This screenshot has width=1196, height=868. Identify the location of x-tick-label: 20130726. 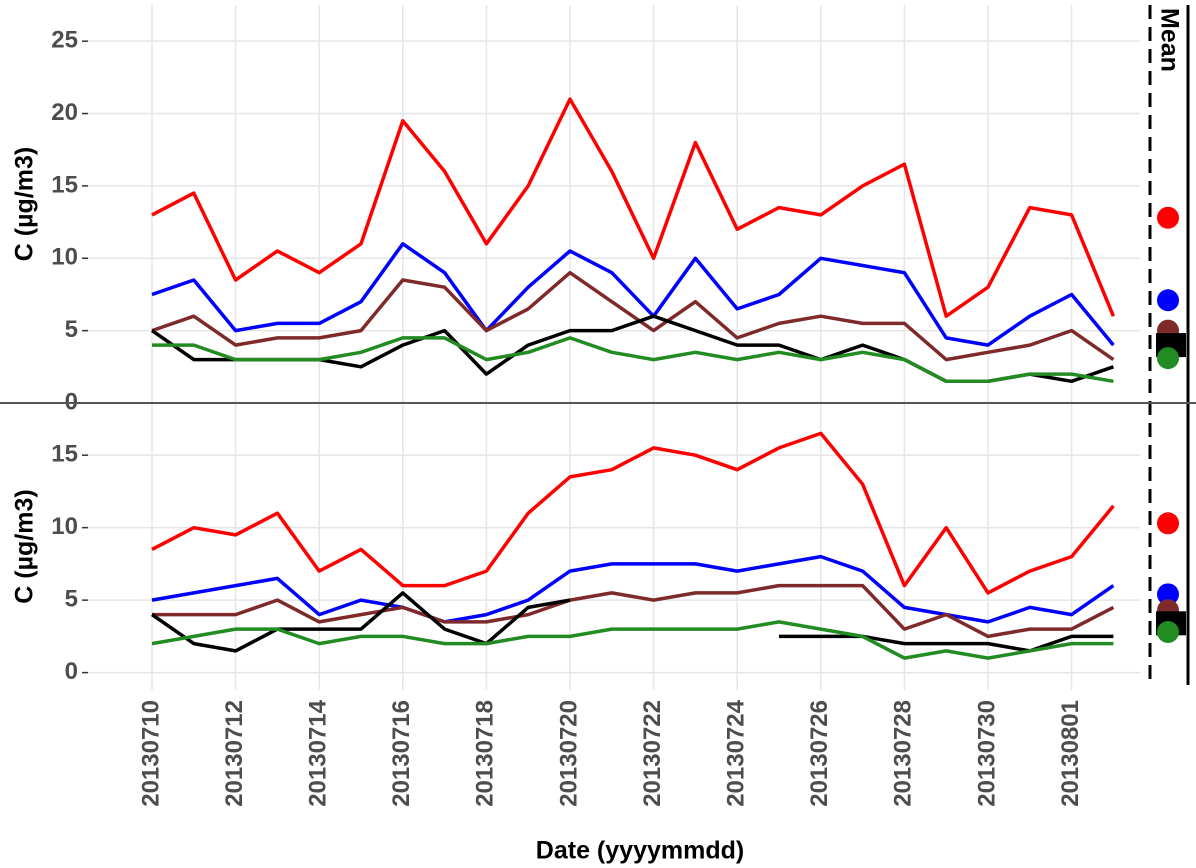
(819, 753).